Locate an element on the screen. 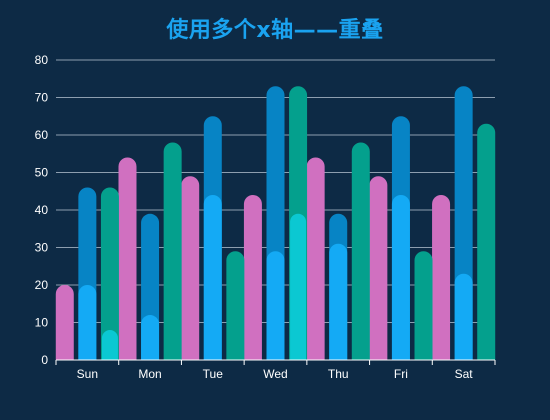 The width and height of the screenshot is (550, 420). bar-3-mon is located at coordinates (172, 251).